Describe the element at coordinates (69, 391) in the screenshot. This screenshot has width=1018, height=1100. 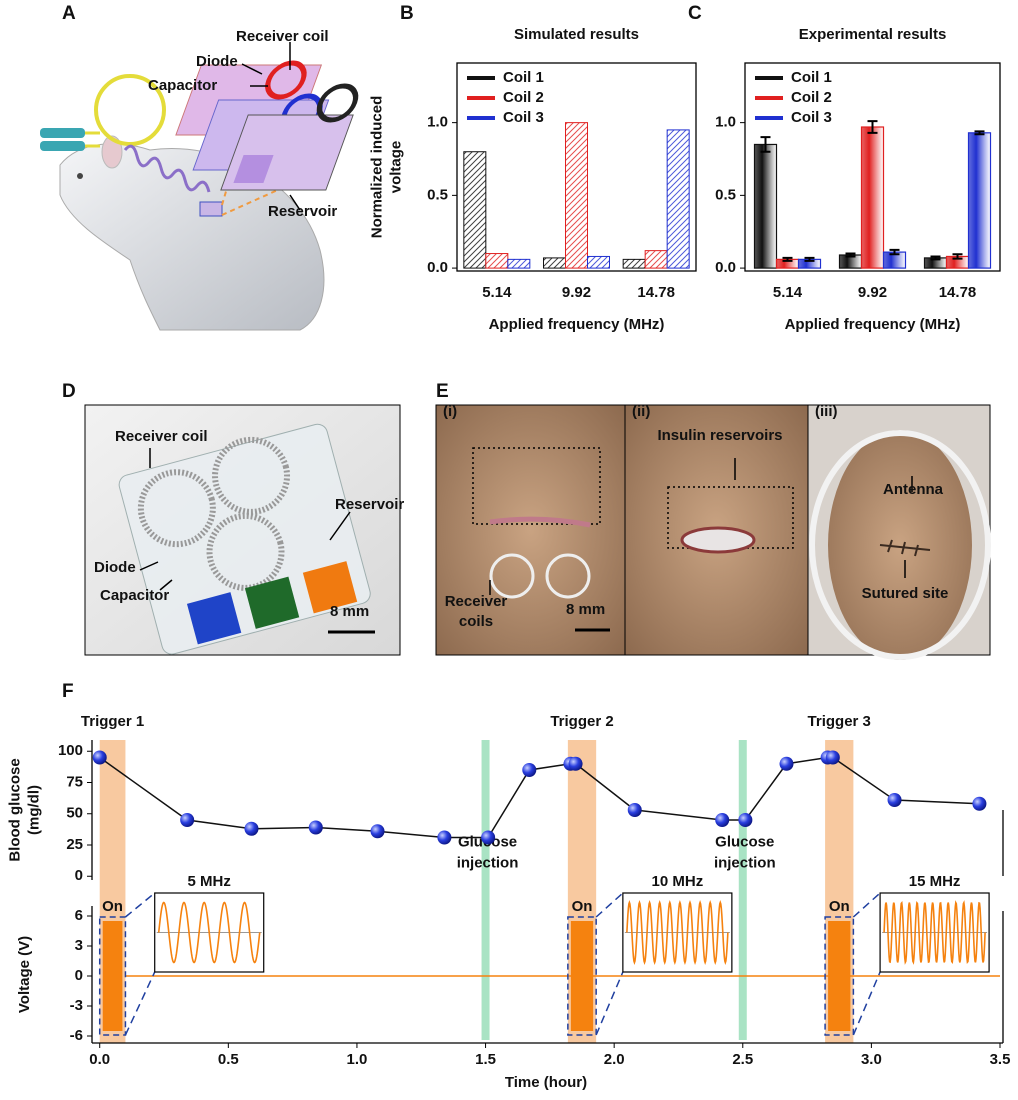
I see `panel-letter: D` at that location.